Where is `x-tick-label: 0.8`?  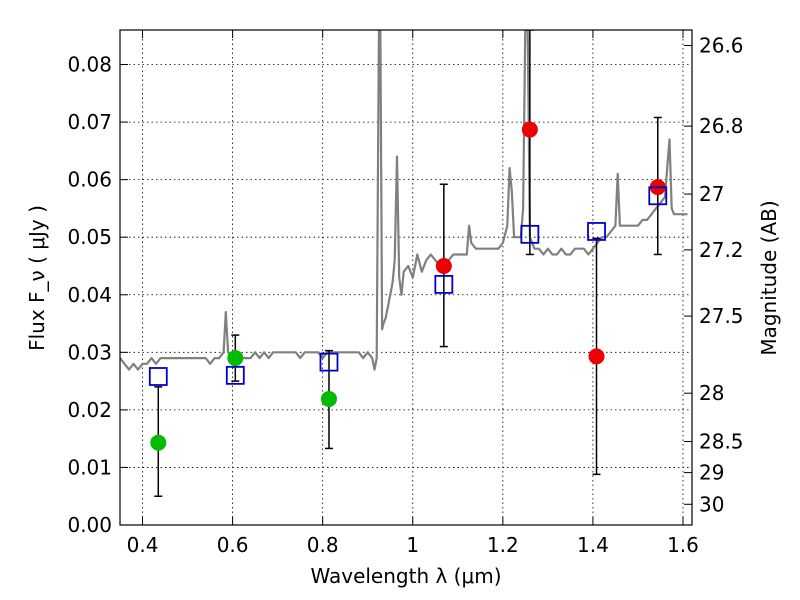
x-tick-label: 0.8 is located at coordinates (323, 545).